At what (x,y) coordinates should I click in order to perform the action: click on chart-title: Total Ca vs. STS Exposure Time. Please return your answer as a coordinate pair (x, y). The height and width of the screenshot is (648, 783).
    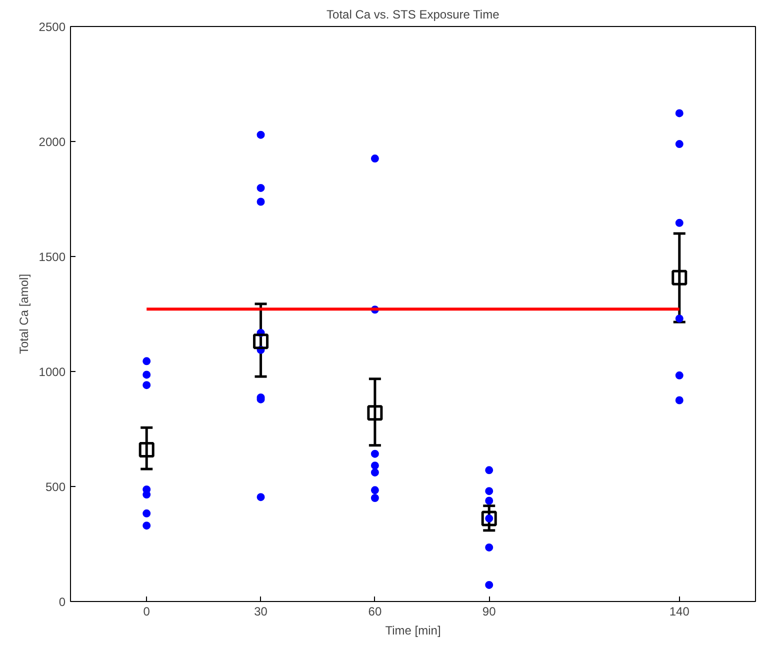
    Looking at the image, I should click on (413, 15).